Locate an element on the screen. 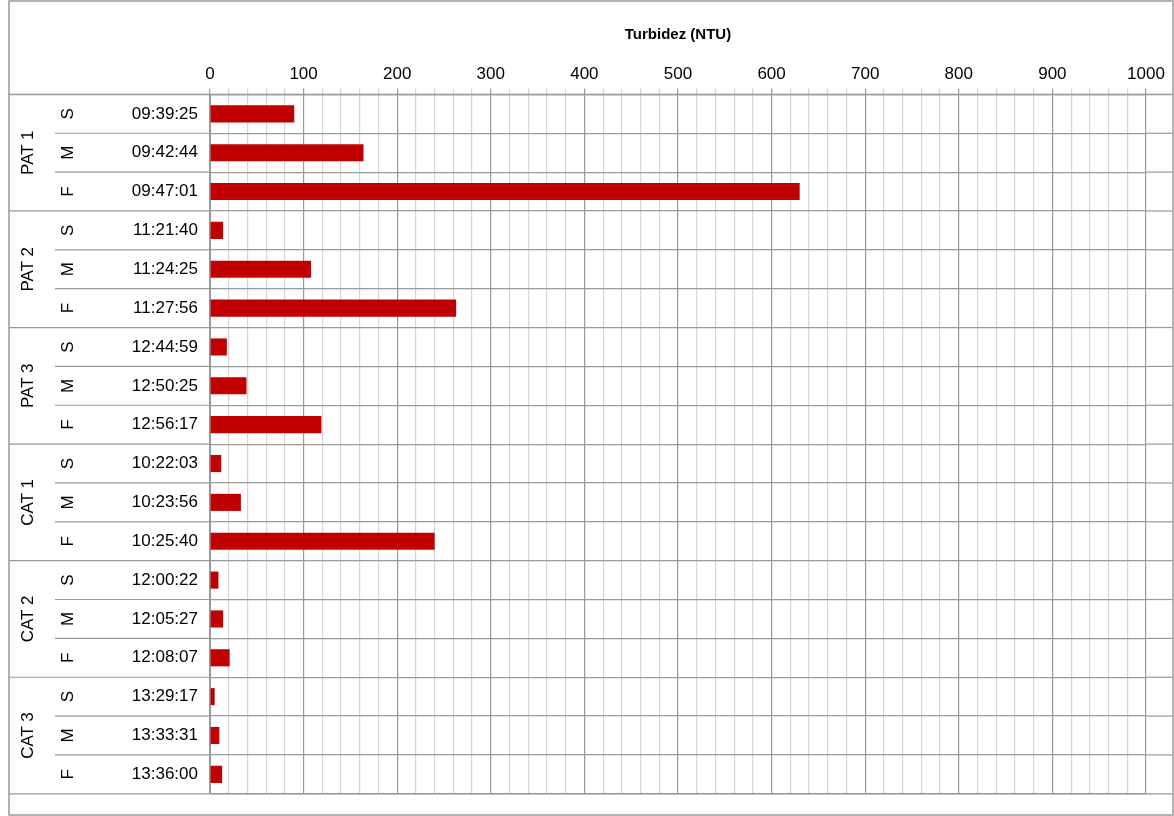  x-axis-title: Turbidez (NTU) is located at coordinates (678, 34).